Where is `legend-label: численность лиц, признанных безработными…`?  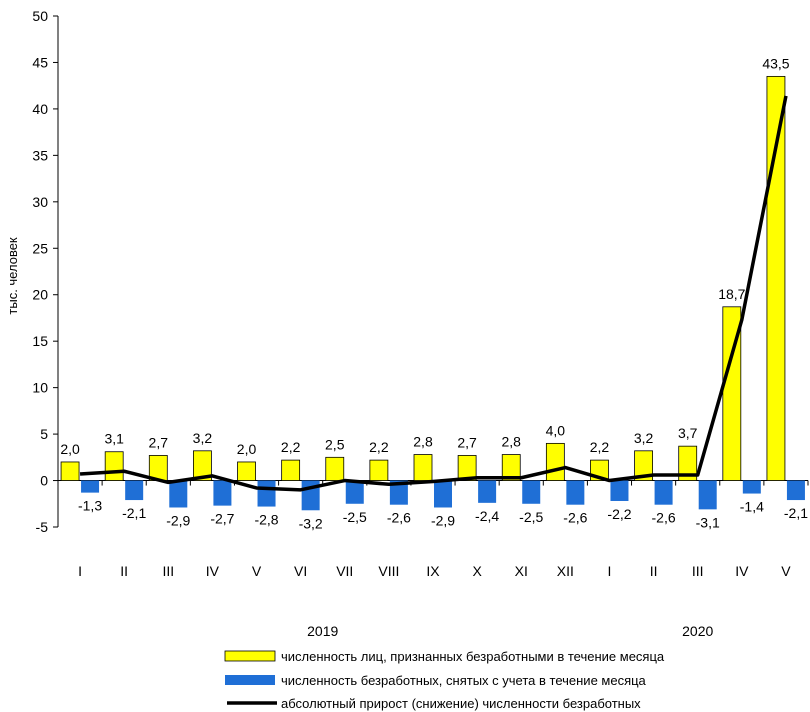 legend-label: численность лиц, признанных безработными… is located at coordinates (473, 656).